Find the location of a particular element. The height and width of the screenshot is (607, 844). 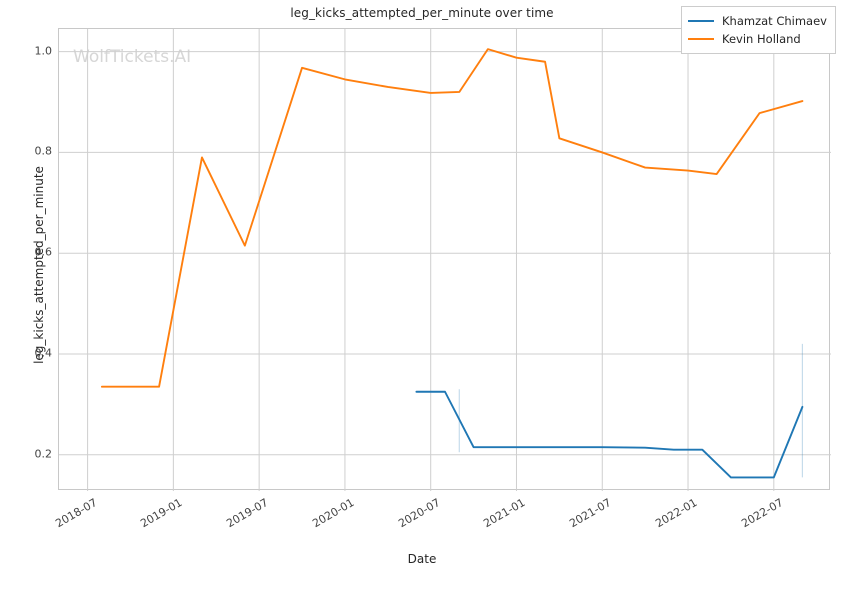

legend-entry: Khamzat Chimaev is located at coordinates (757, 21).